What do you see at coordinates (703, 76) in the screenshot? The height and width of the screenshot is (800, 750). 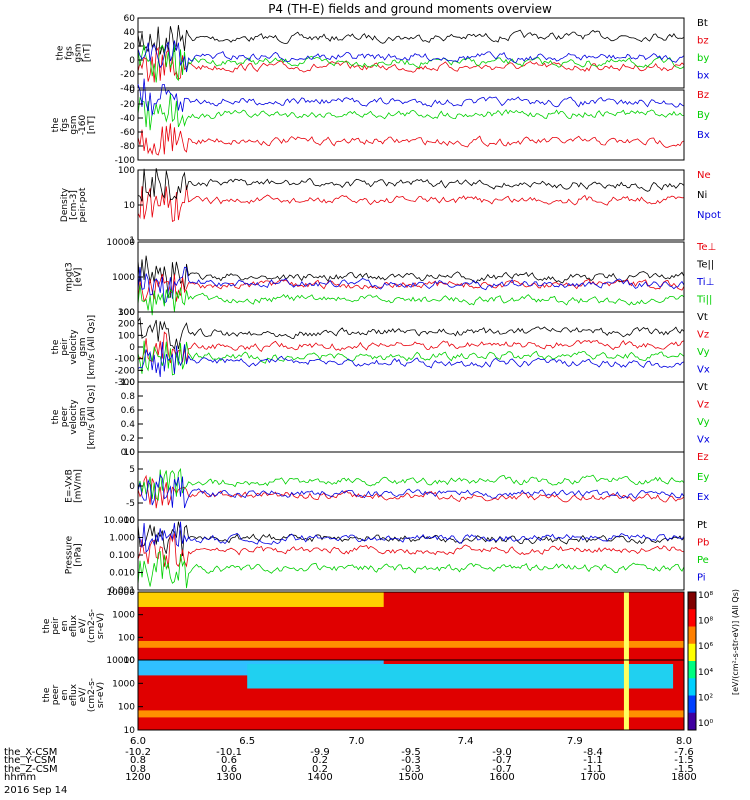 I see `legend-entry: bx` at bounding box center [703, 76].